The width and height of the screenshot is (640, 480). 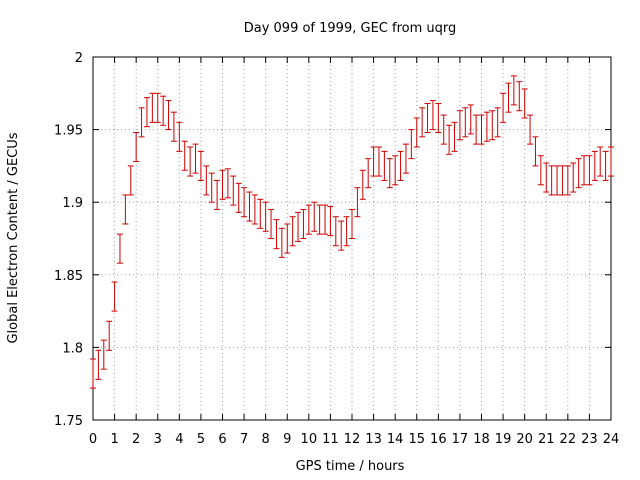 I want to click on x-tick-label: 10, so click(x=309, y=439).